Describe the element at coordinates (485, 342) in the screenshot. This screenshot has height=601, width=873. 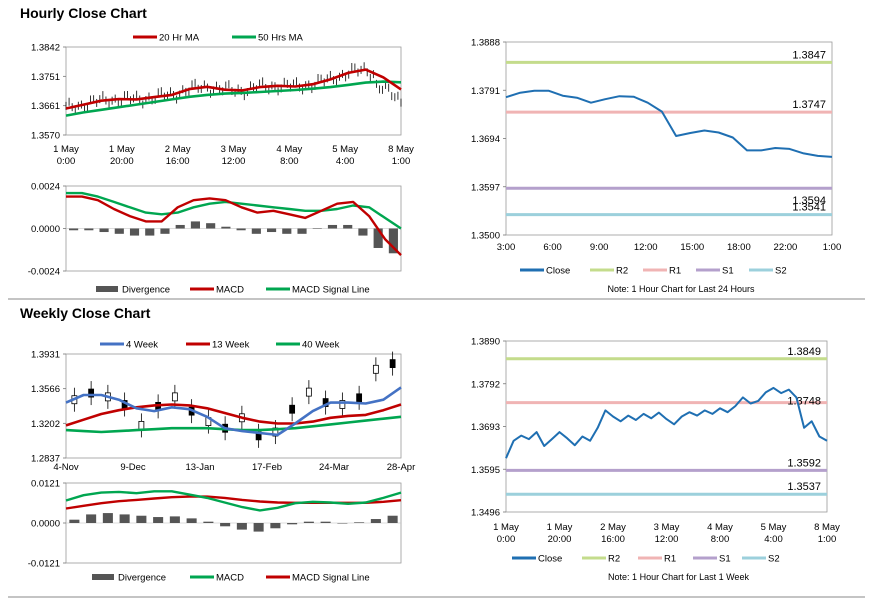
I see `weekly_1week-ytick: 1.3890` at that location.